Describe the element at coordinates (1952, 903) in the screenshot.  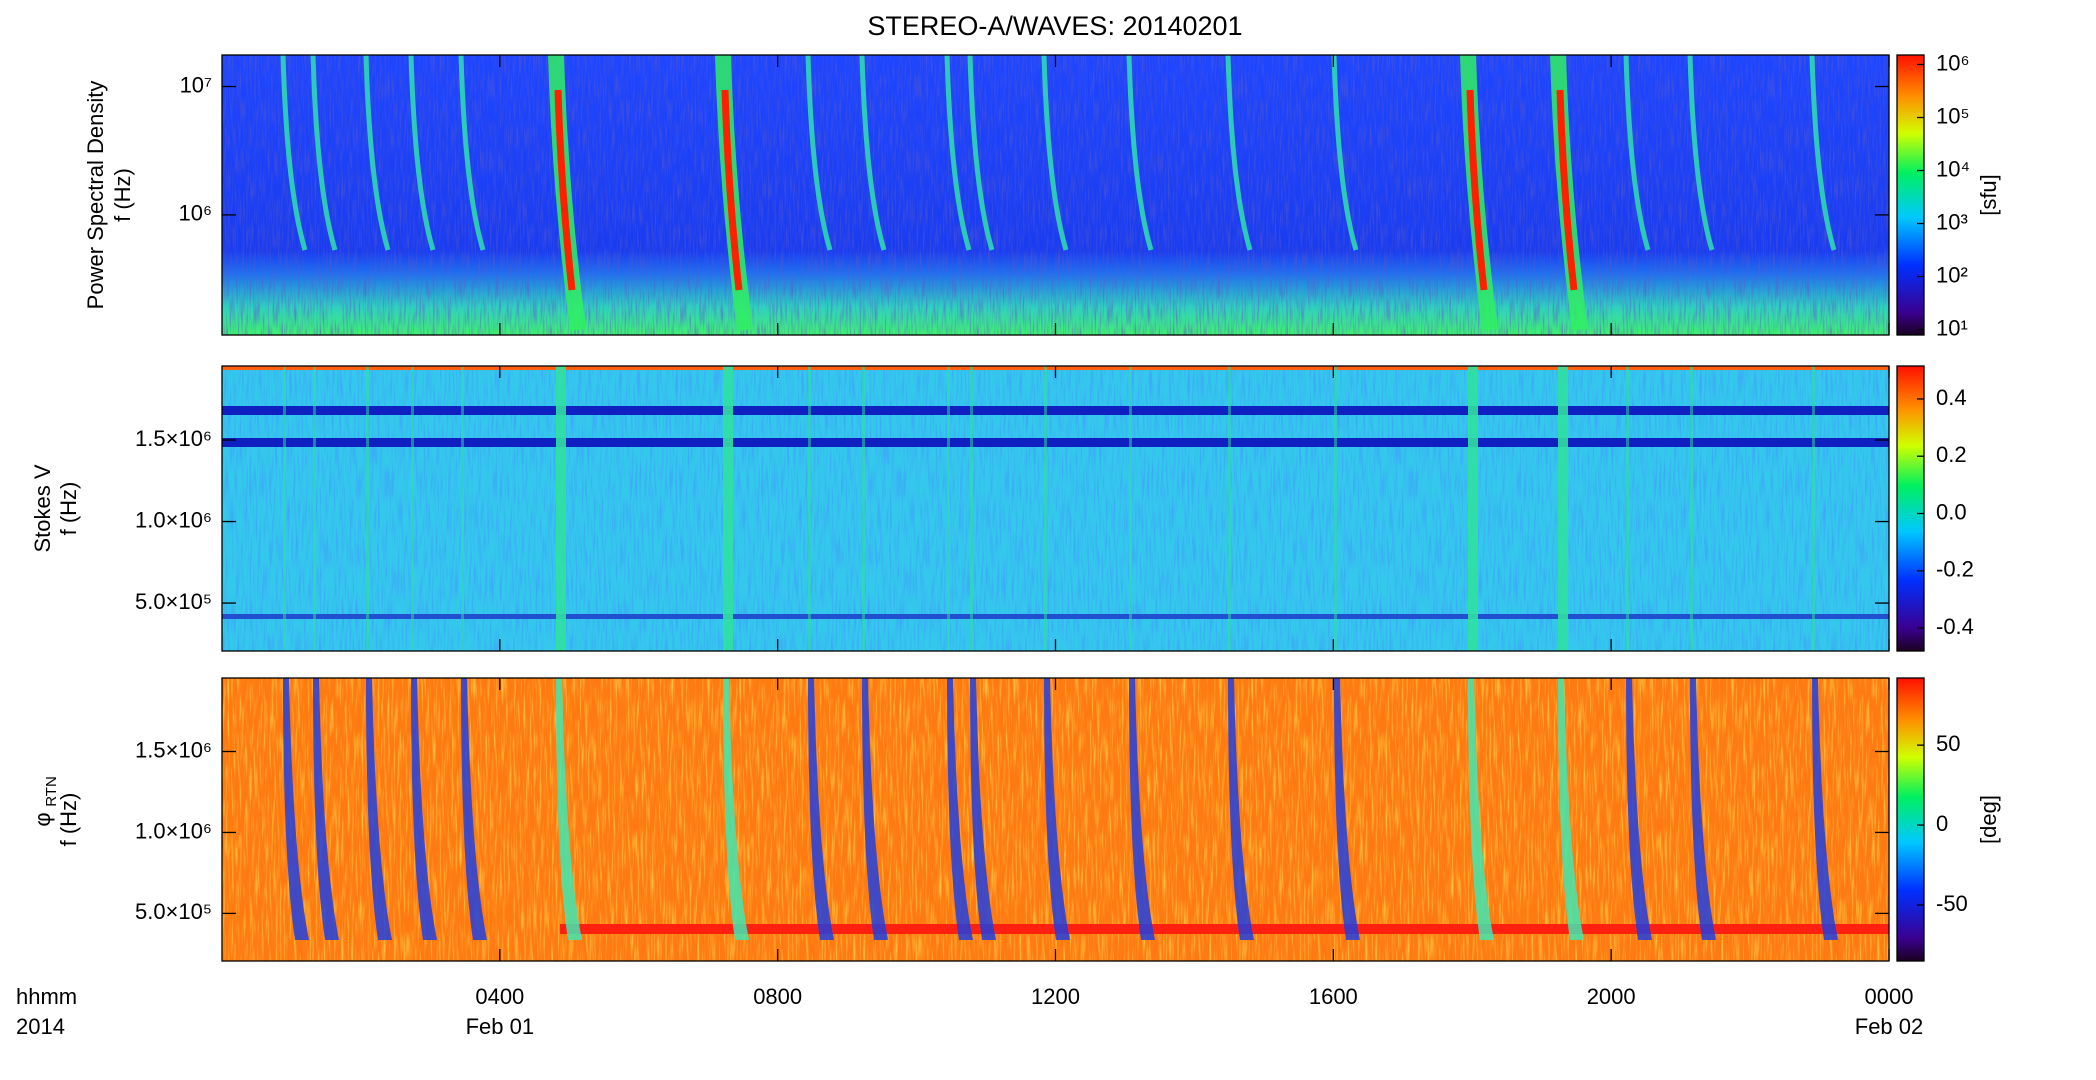
I see `colorbar-tick-label: -50` at that location.